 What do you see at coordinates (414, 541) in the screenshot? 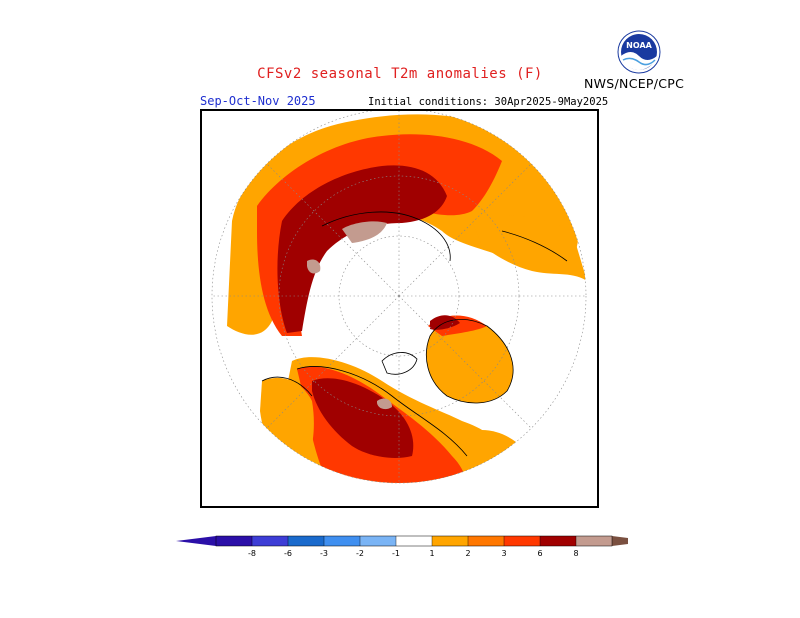
I see `colorbar-bin-zero` at bounding box center [414, 541].